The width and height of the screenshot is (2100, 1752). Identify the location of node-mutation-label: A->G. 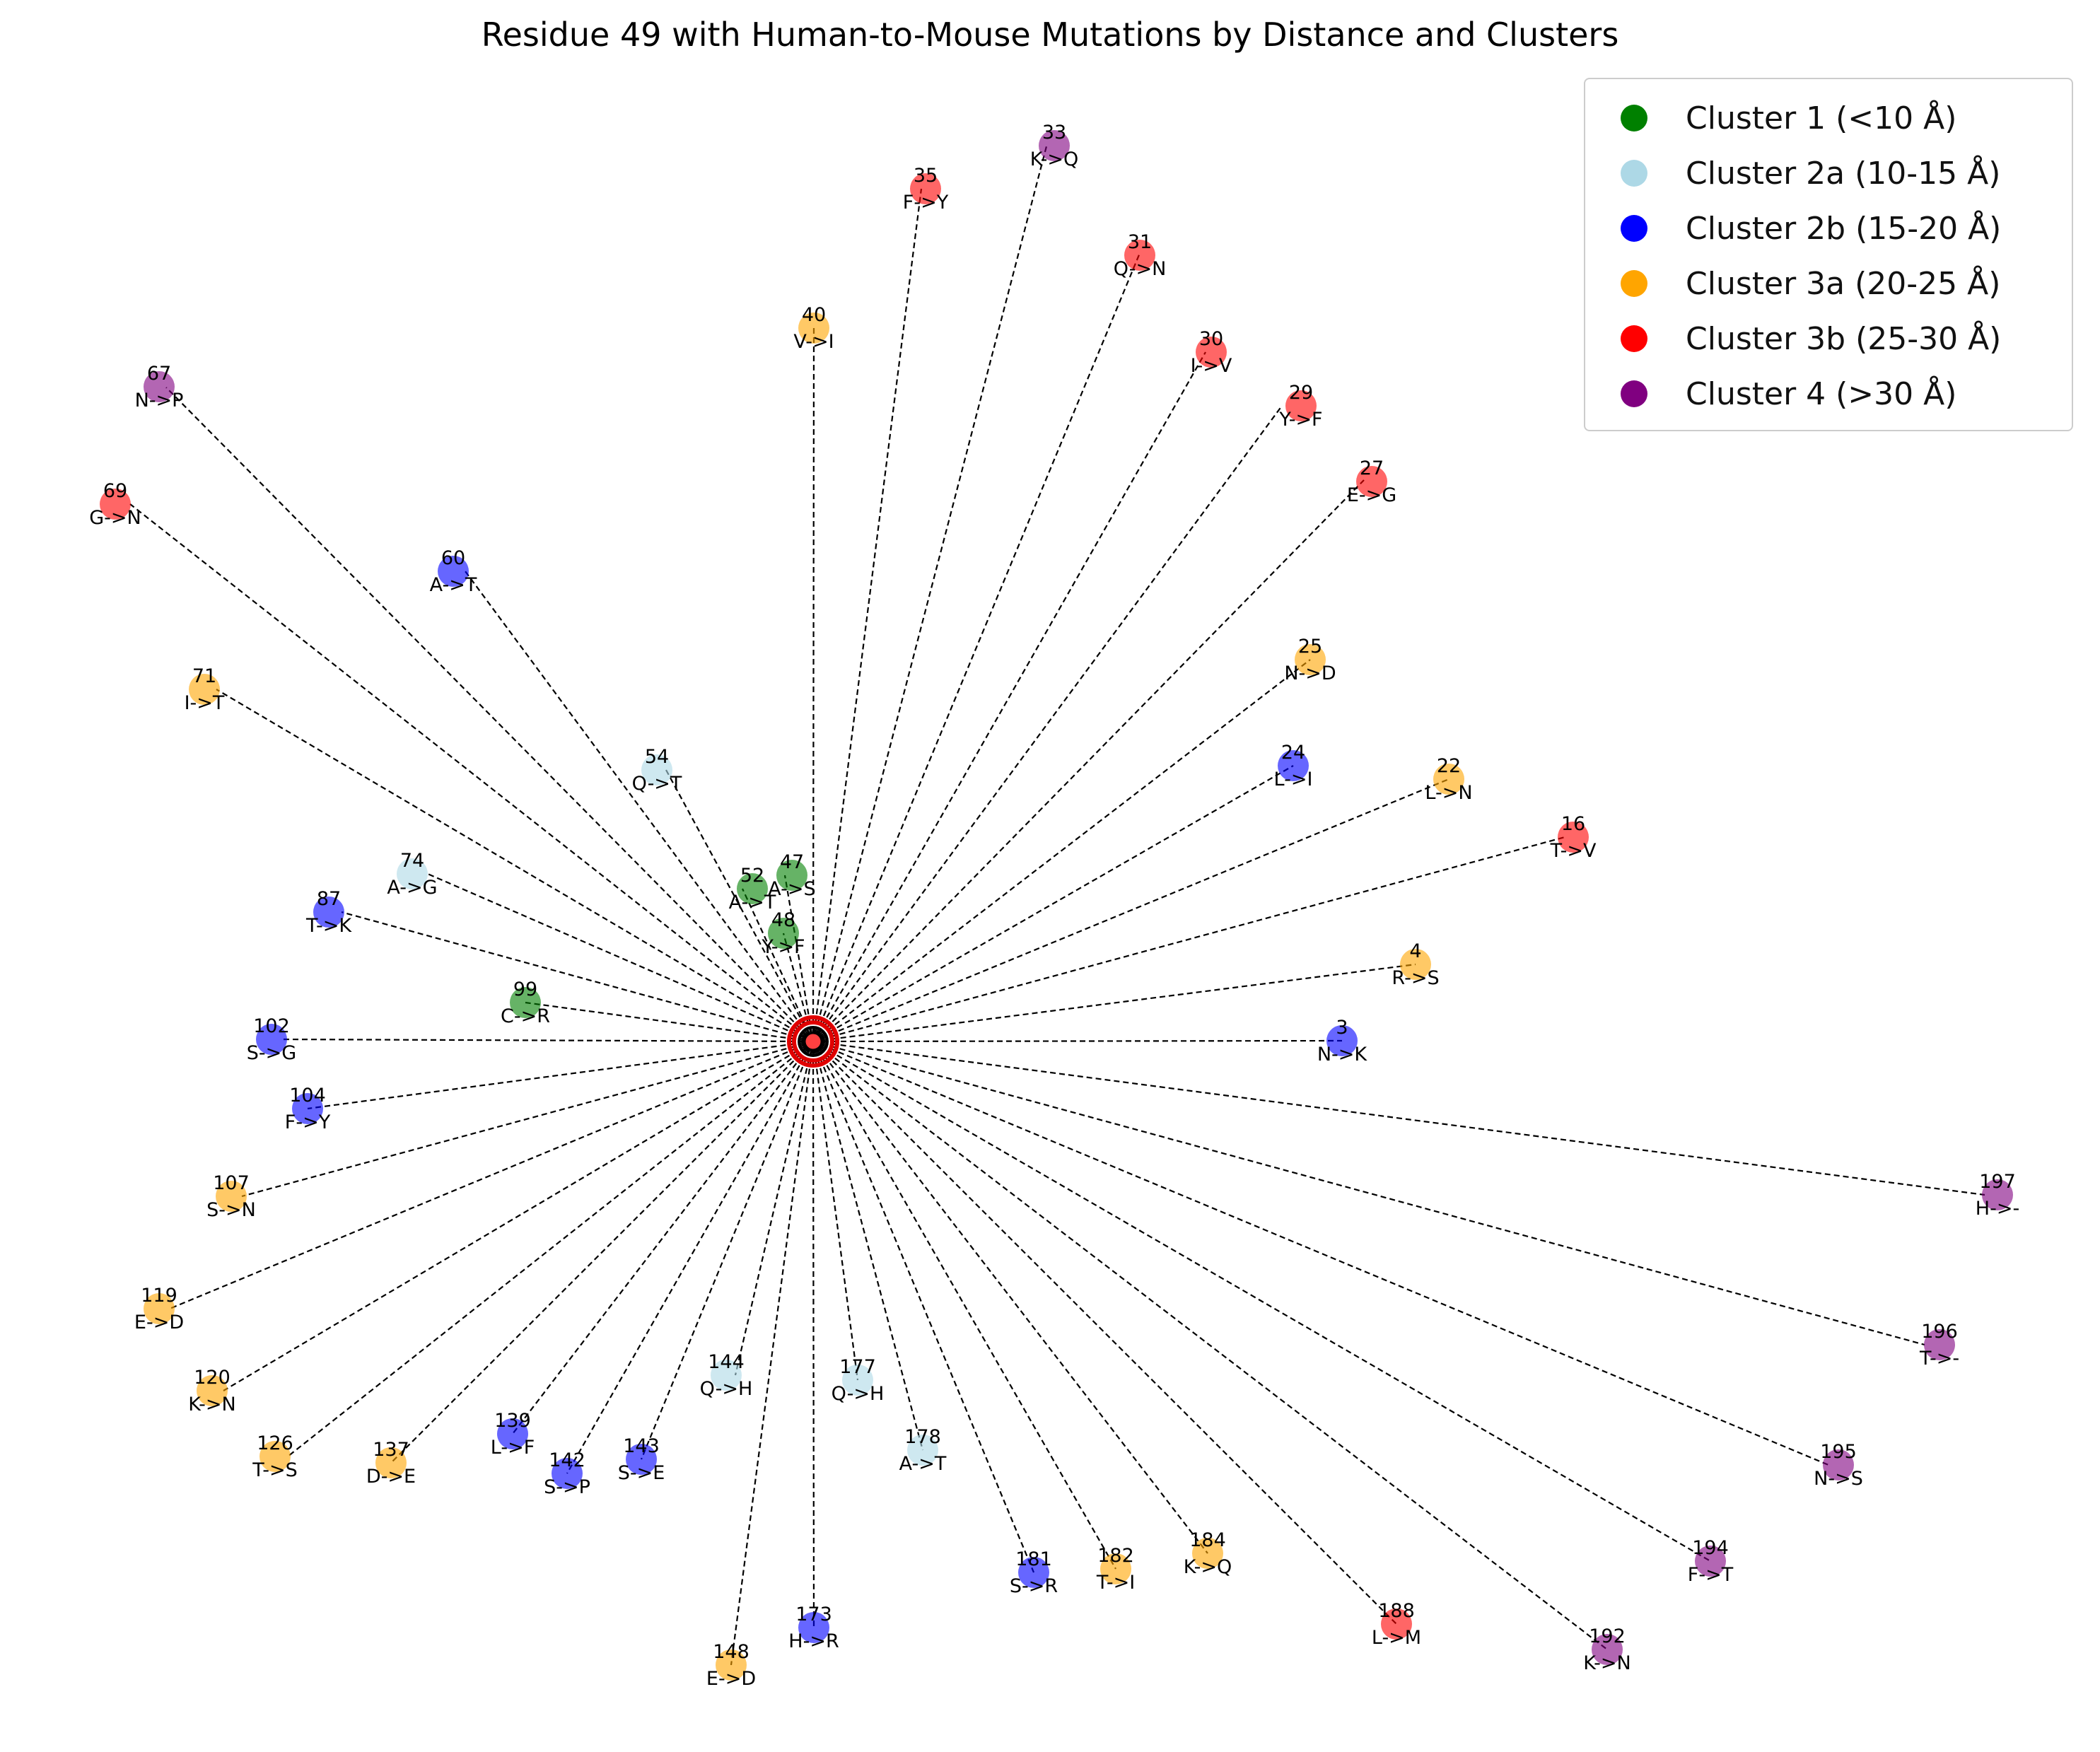
(412, 888).